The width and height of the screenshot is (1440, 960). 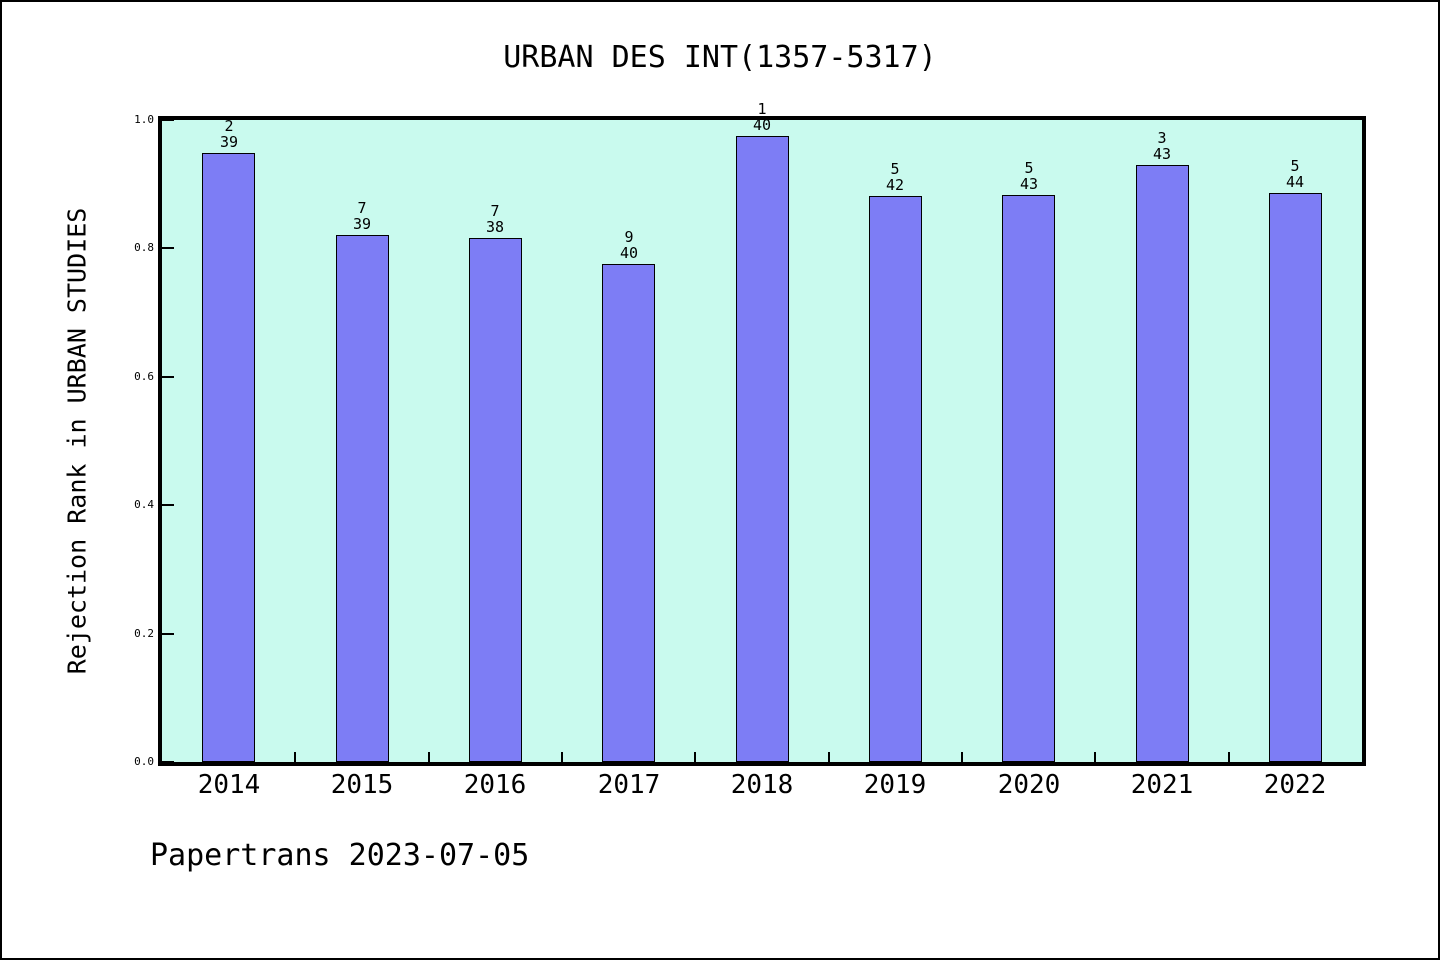 I want to click on x-tick-label: 2019, so click(x=895, y=785).